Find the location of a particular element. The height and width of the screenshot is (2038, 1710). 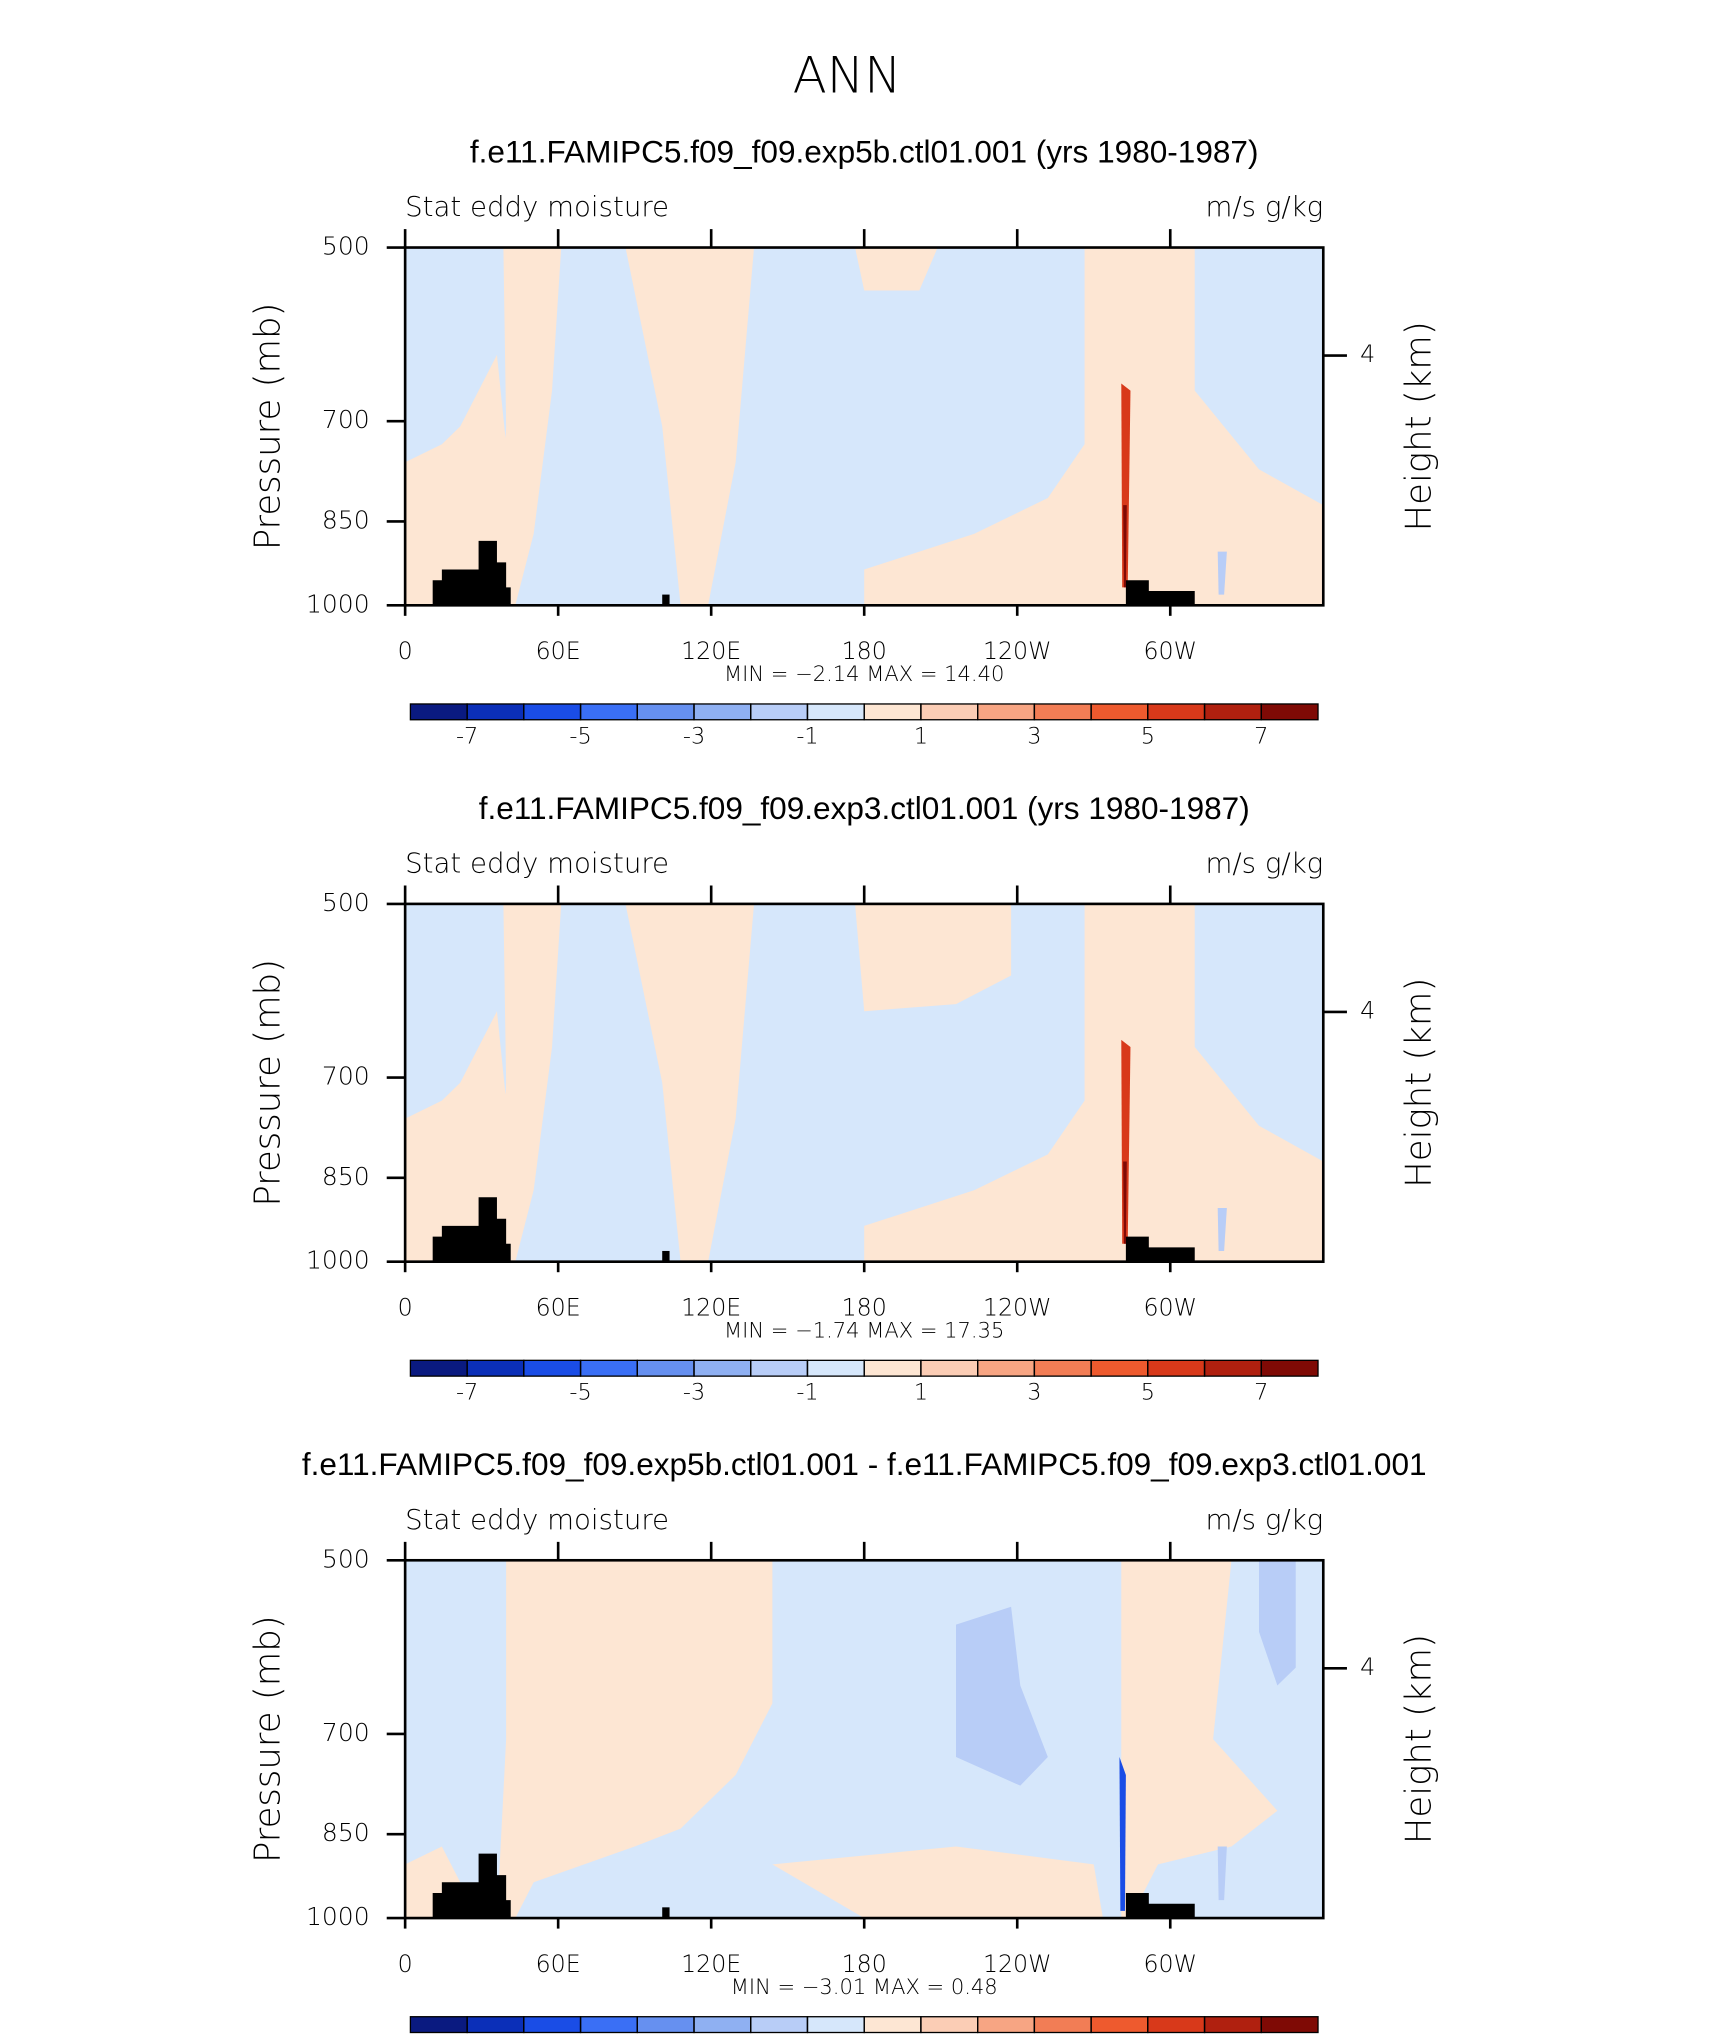

stats: MIN = −1.74 MAX = 17.35 is located at coordinates (864, 1329).